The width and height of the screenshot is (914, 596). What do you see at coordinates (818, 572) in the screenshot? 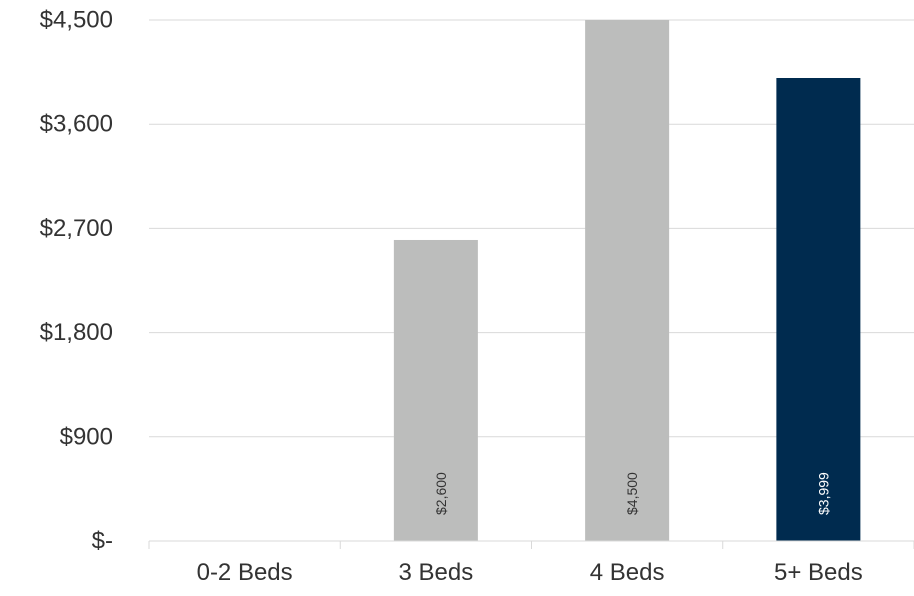
I see `x-tick-label: 5+ Beds` at bounding box center [818, 572].